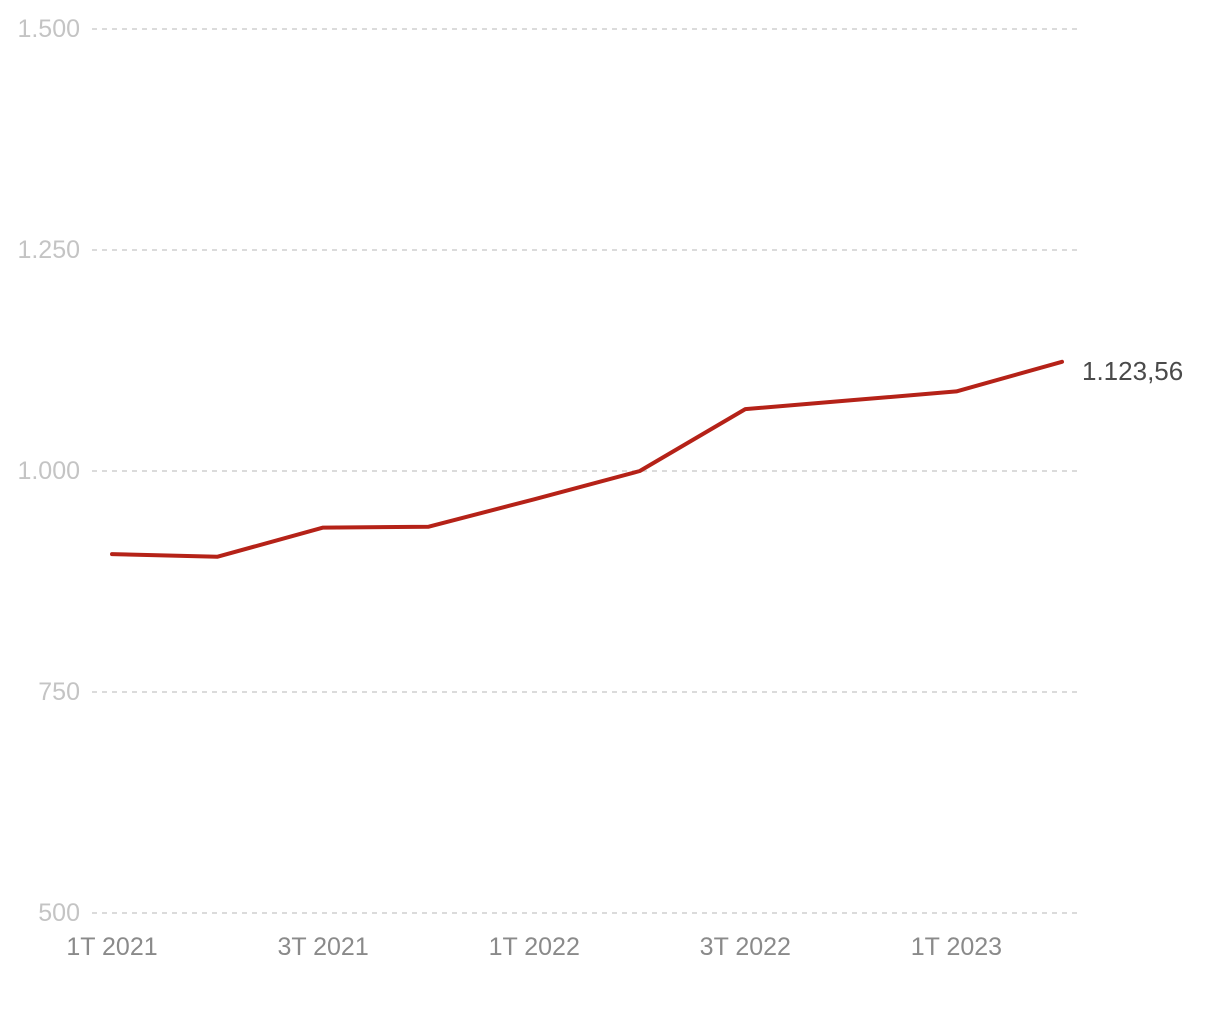 This screenshot has height=1020, width=1220. What do you see at coordinates (322, 947) in the screenshot?
I see `x-tick-label: 3T 2021` at bounding box center [322, 947].